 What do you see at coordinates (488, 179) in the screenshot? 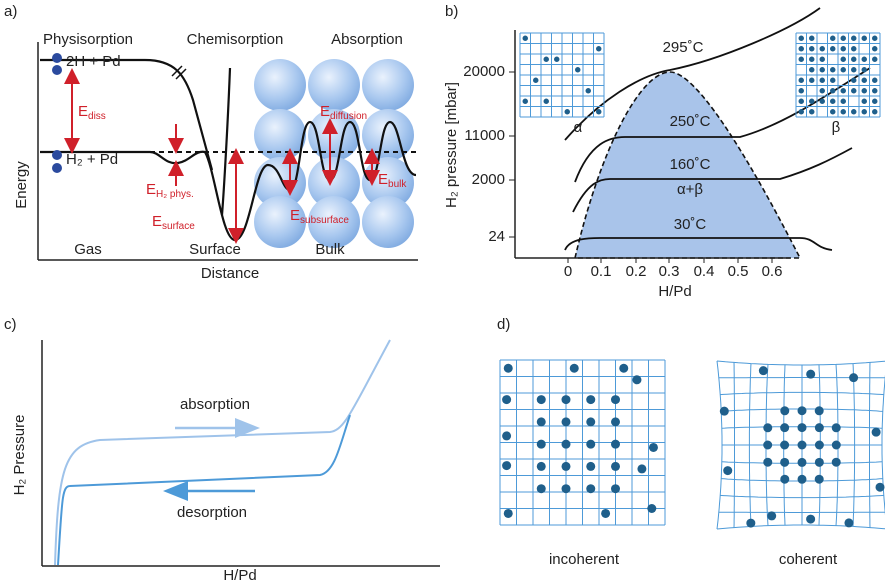
I see `y-tick-label: 2000` at bounding box center [488, 179].